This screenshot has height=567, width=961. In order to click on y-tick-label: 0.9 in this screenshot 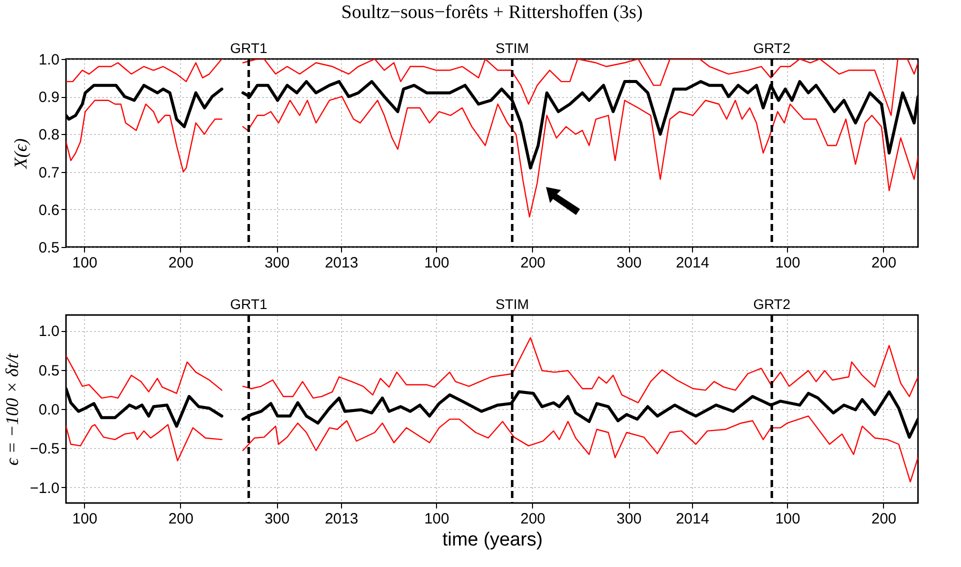, I will do `click(49, 97)`.